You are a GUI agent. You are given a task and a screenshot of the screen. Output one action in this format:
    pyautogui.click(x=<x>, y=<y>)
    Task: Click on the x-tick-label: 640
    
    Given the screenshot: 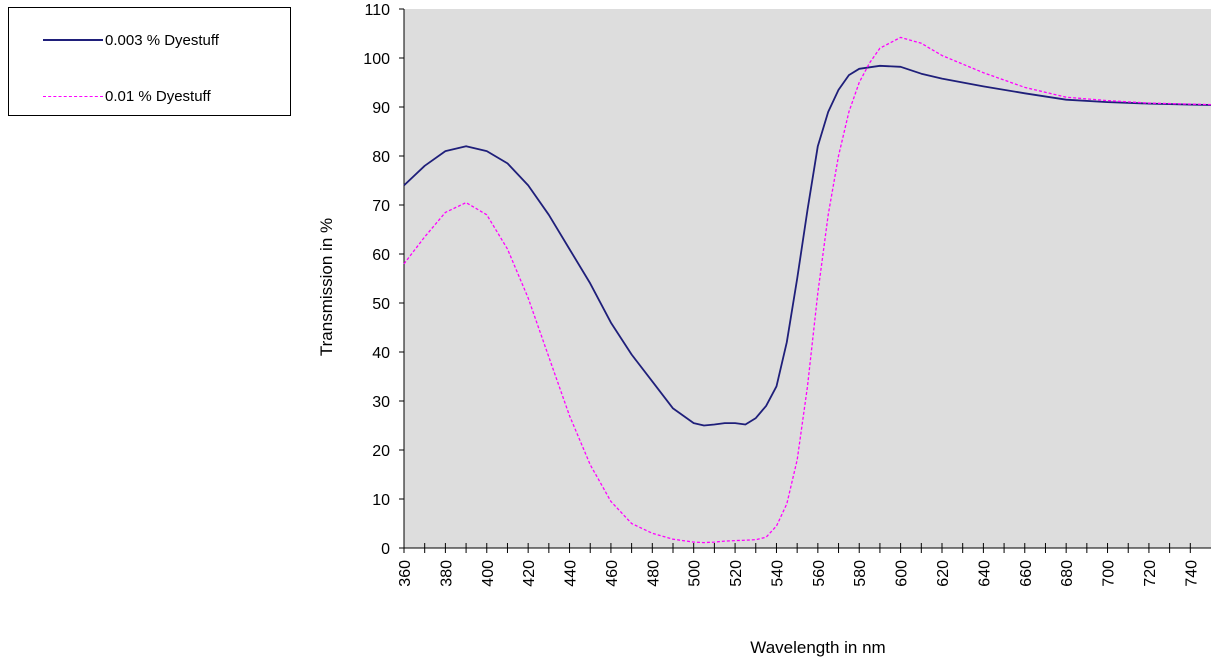 What is the action you would take?
    pyautogui.click(x=984, y=573)
    